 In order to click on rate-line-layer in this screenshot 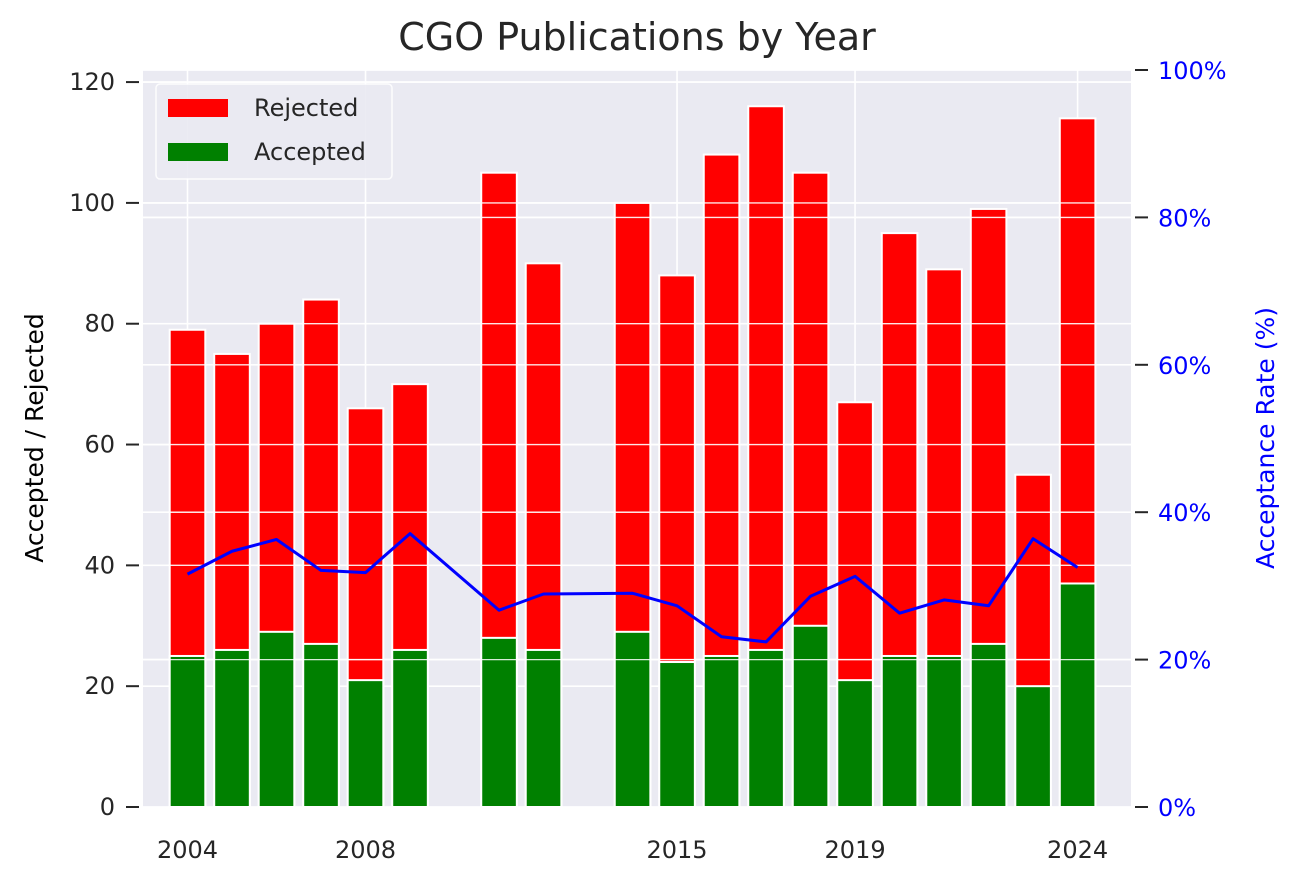, I will do `click(632, 588)`.